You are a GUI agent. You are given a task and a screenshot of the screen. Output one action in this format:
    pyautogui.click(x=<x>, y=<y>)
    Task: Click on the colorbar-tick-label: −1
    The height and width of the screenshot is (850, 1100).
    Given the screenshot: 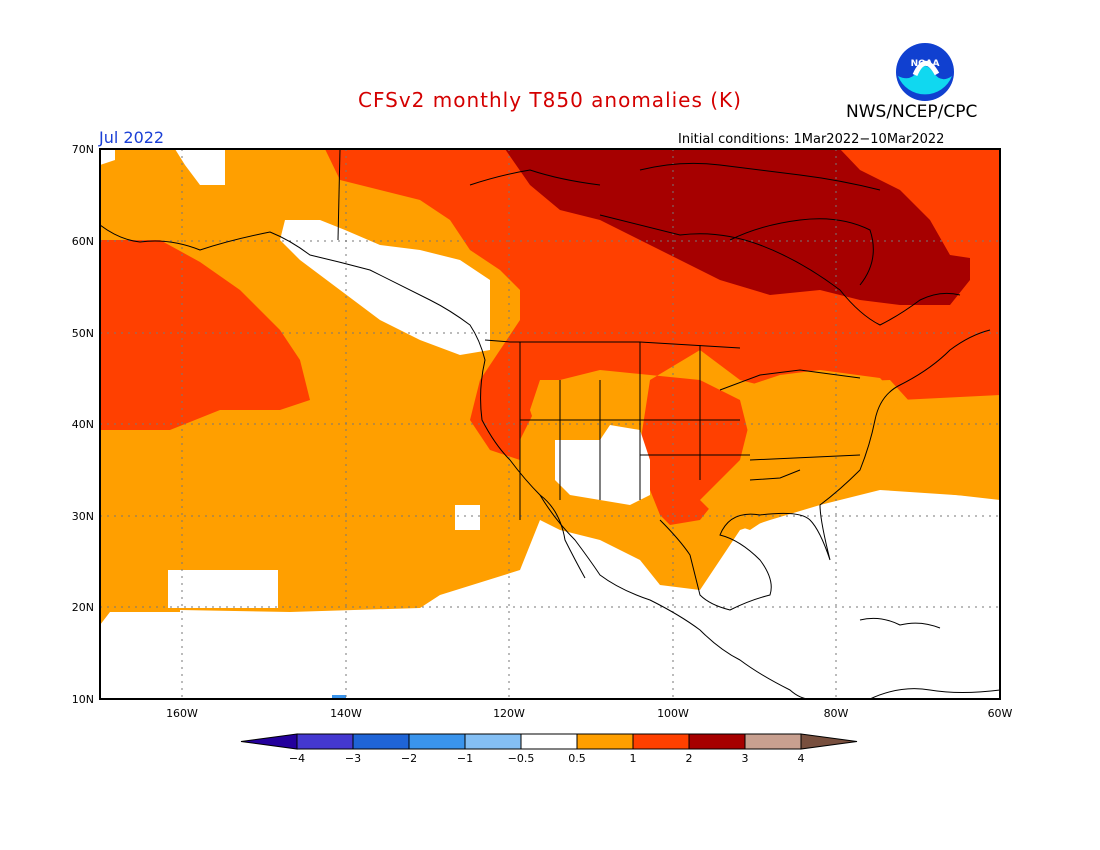 What is the action you would take?
    pyautogui.click(x=465, y=758)
    